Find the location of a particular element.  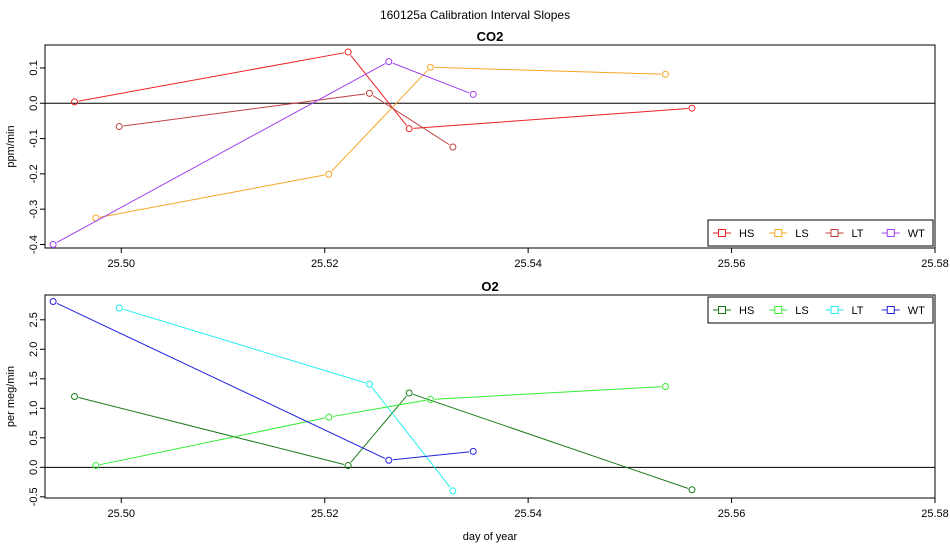

x-axis-label: day of year is located at coordinates (490, 537).